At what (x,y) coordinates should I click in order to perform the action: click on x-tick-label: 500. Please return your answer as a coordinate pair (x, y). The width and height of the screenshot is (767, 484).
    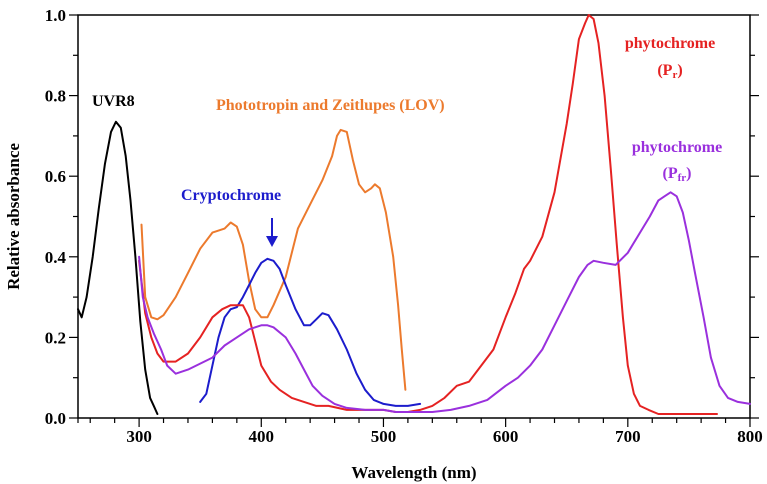
    Looking at the image, I should click on (384, 436).